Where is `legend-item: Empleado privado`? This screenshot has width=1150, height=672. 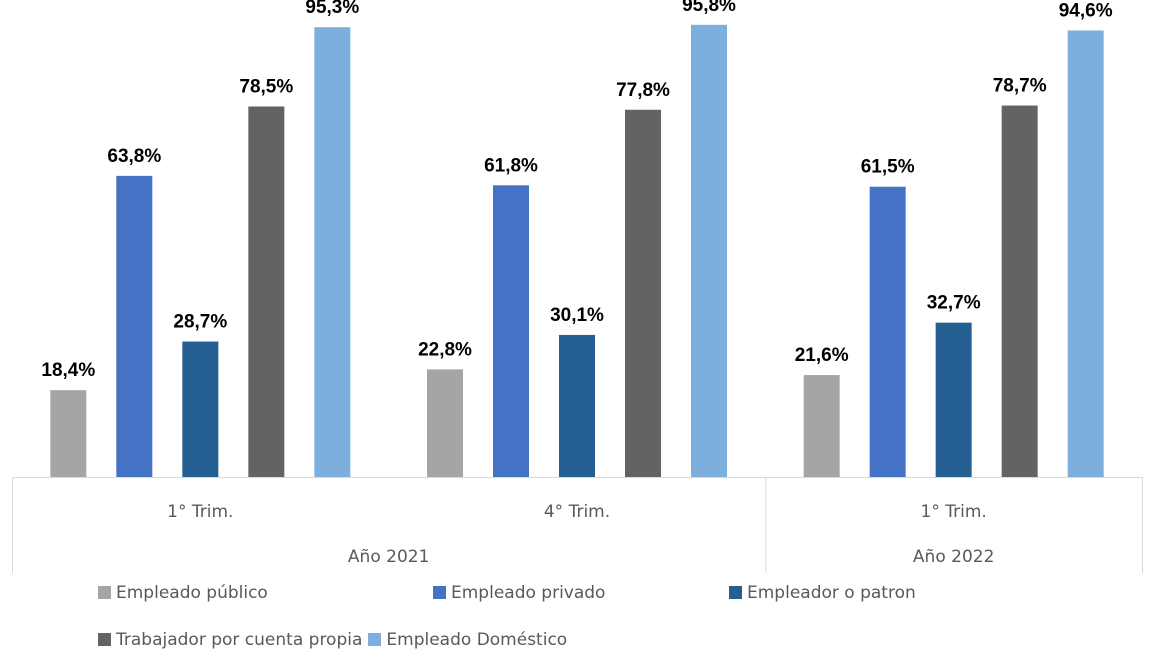 legend-item: Empleado privado is located at coordinates (581, 593).